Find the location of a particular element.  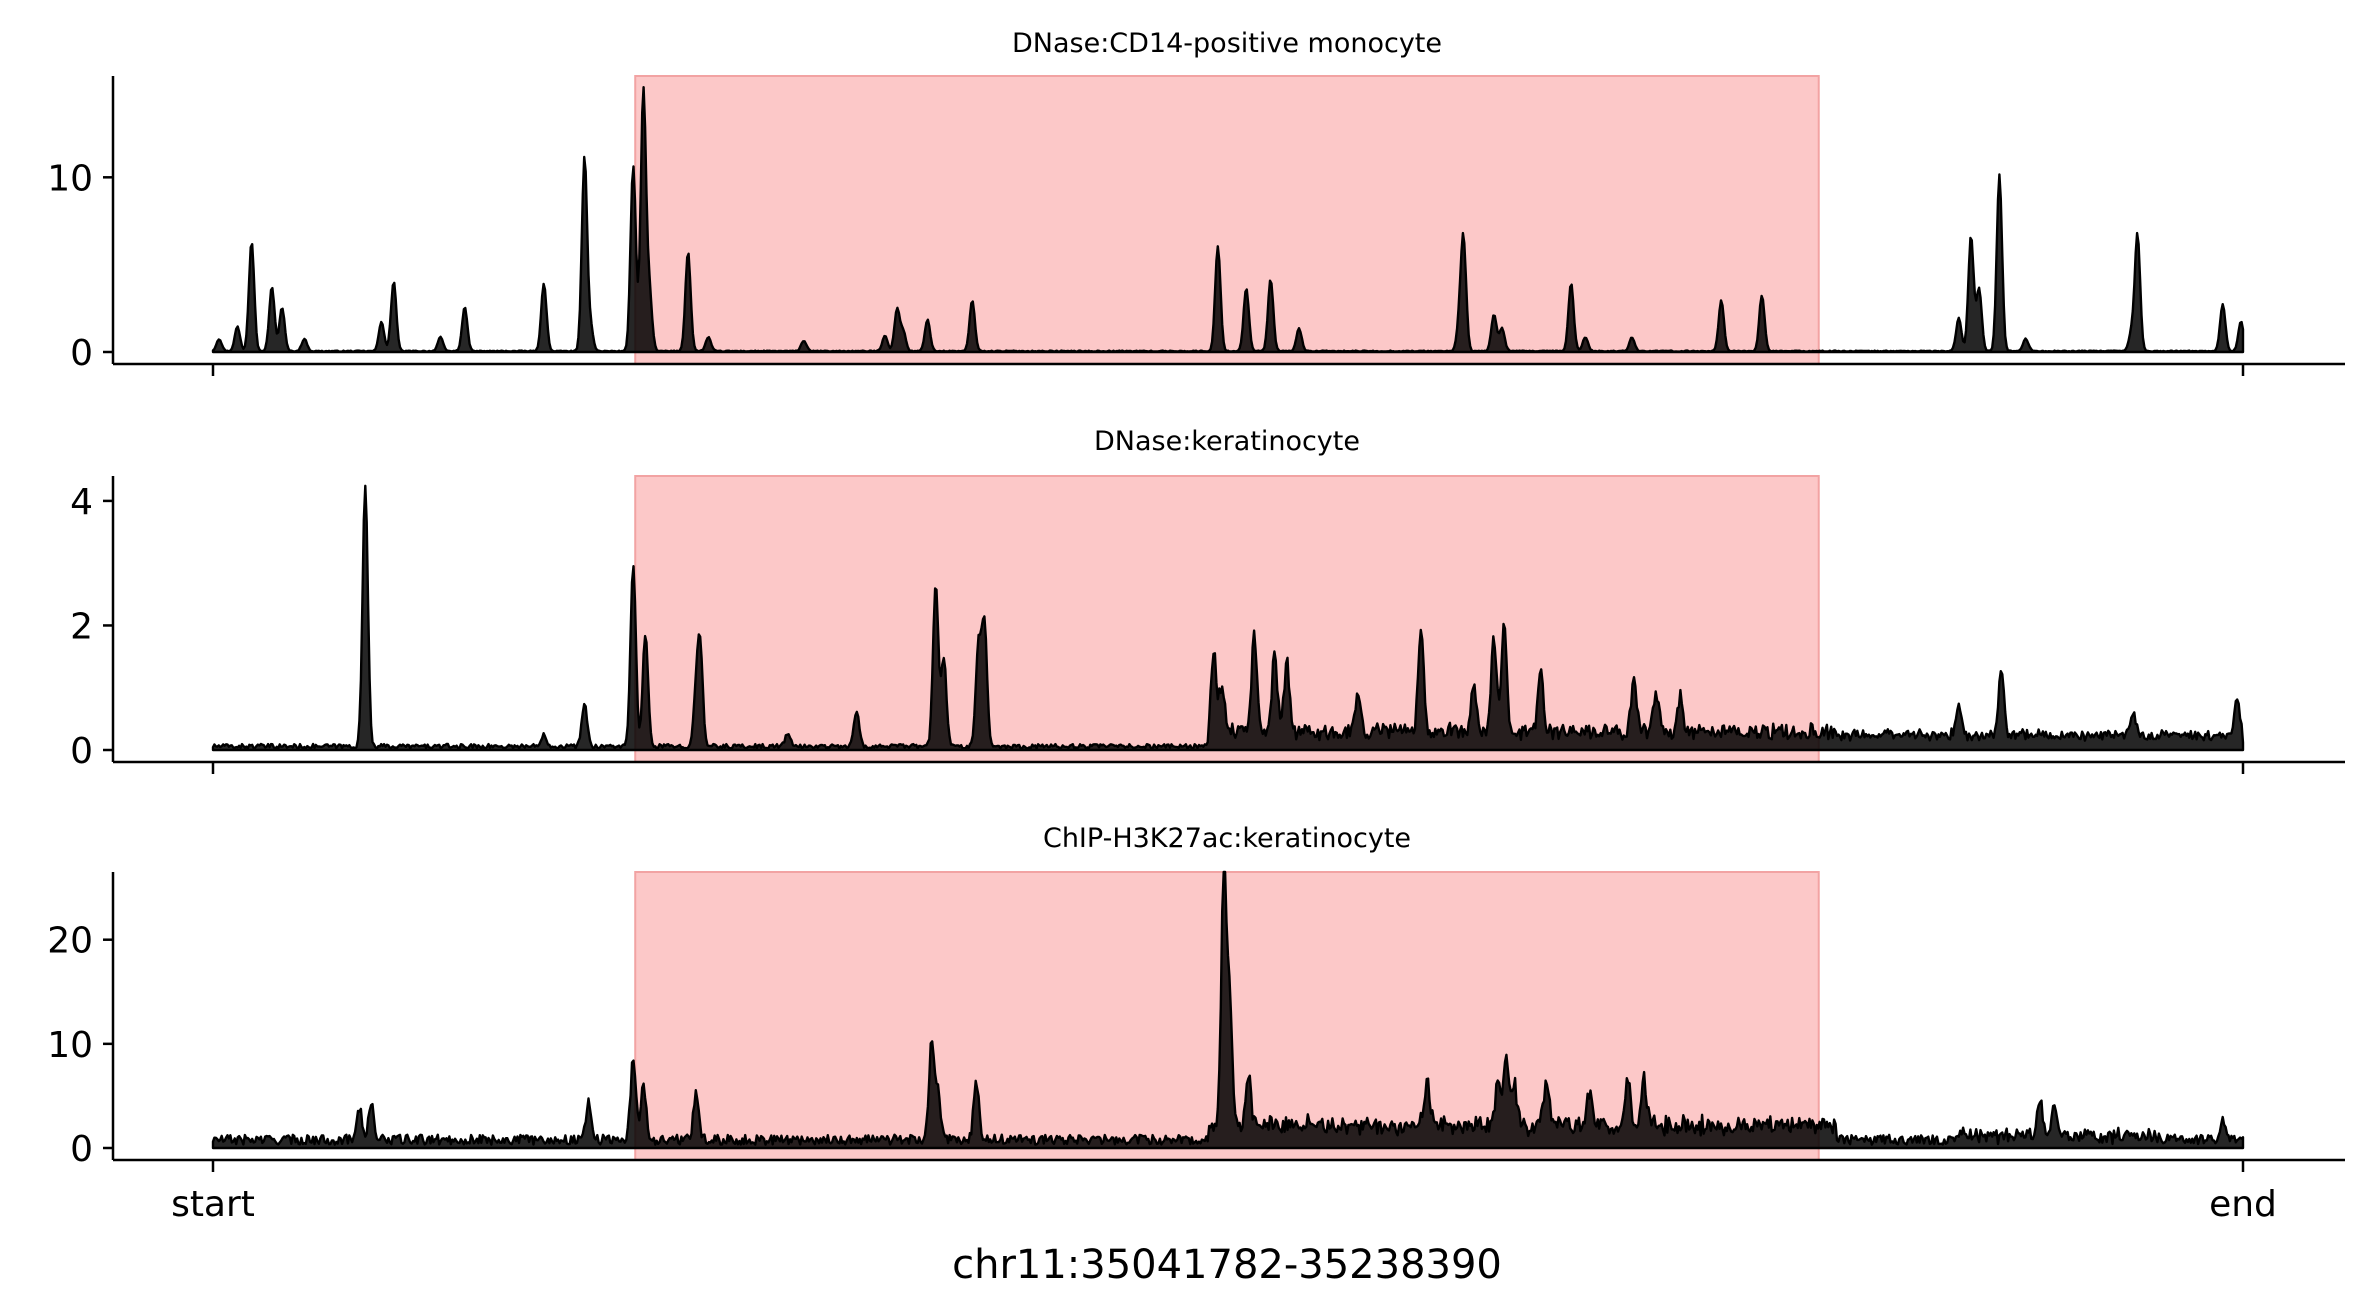

x-tick-label: start is located at coordinates (213, 1204).